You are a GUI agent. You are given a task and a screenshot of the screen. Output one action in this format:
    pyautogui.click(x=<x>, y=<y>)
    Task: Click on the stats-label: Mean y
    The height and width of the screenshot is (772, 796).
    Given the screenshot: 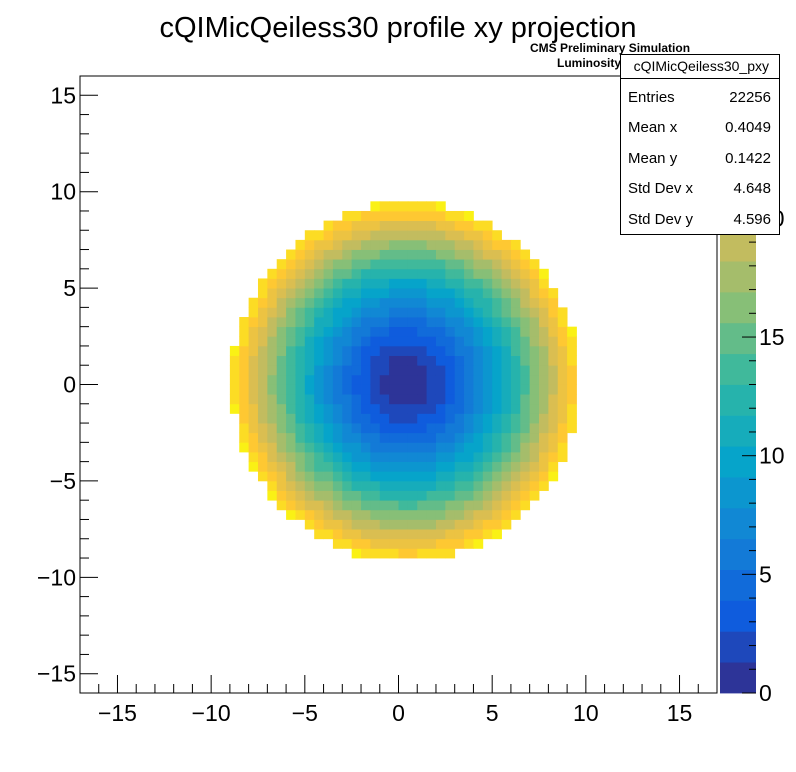 What is the action you would take?
    pyautogui.click(x=653, y=158)
    